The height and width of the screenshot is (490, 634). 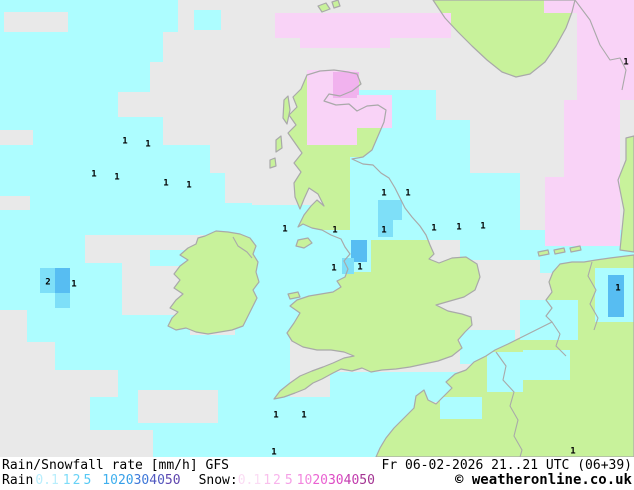 What do you see at coordinates (267, 480) in the screenshot?
I see `snow-scale-value: 1` at bounding box center [267, 480].